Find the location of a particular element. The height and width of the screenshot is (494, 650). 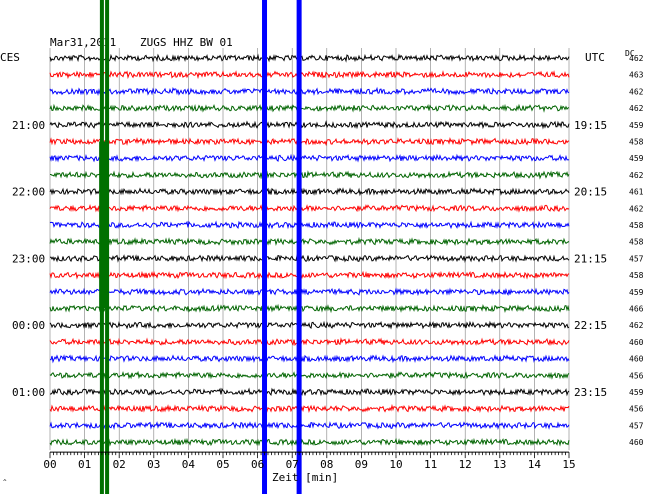

event-burst is located at coordinates (104, 225).